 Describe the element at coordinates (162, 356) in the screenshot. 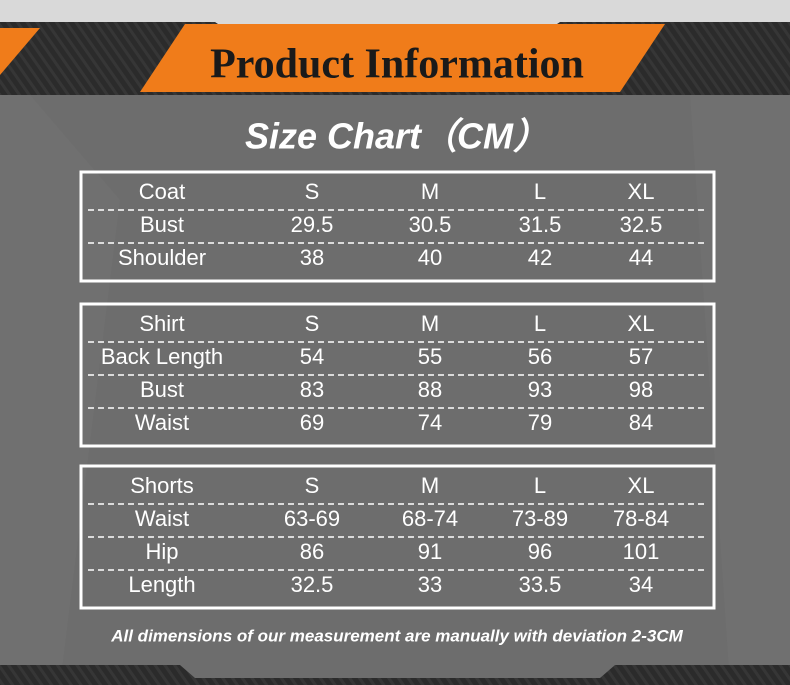

I see `table-cell: Back Length` at that location.